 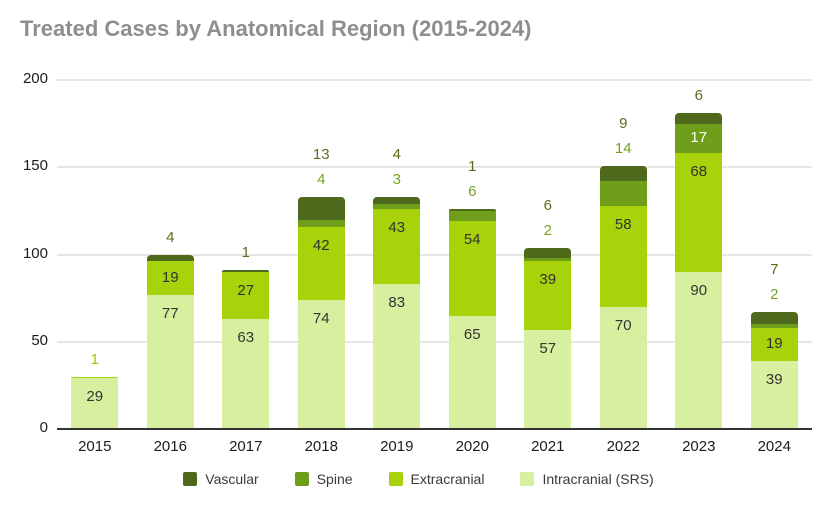 What do you see at coordinates (321, 154) in the screenshot?
I see `value-annotation: 13` at bounding box center [321, 154].